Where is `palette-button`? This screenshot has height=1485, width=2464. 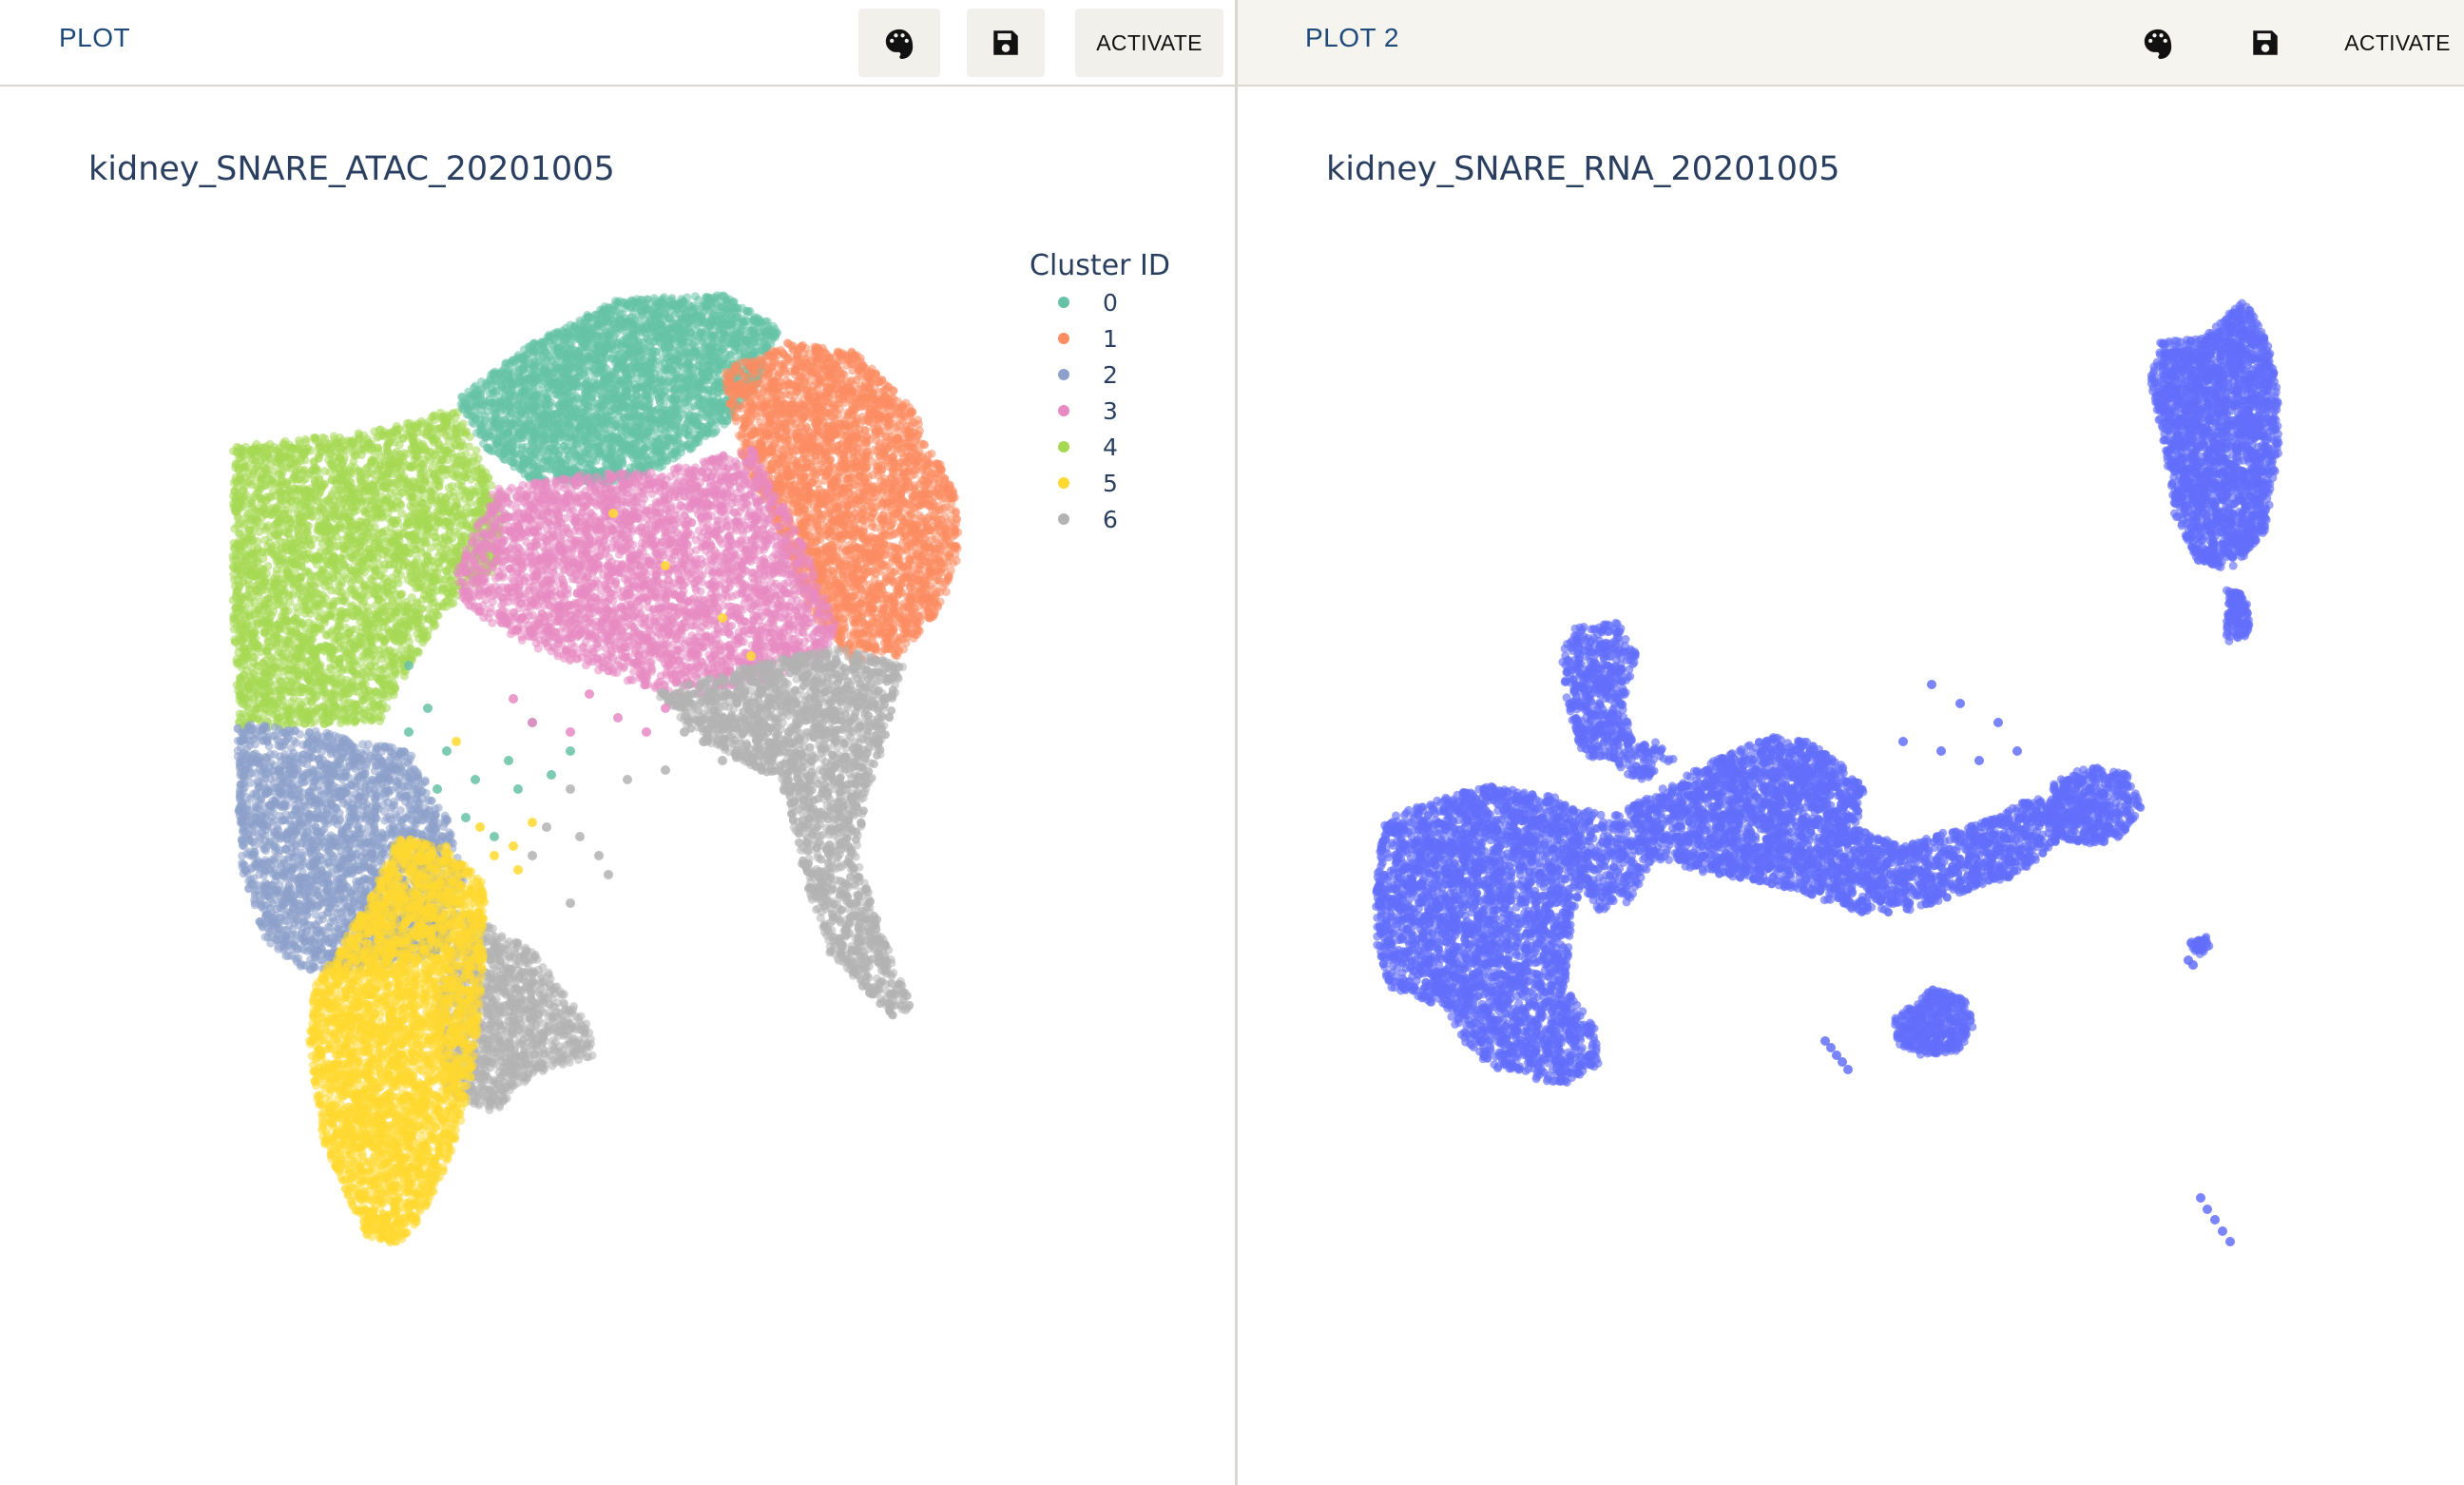 palette-button is located at coordinates (899, 43).